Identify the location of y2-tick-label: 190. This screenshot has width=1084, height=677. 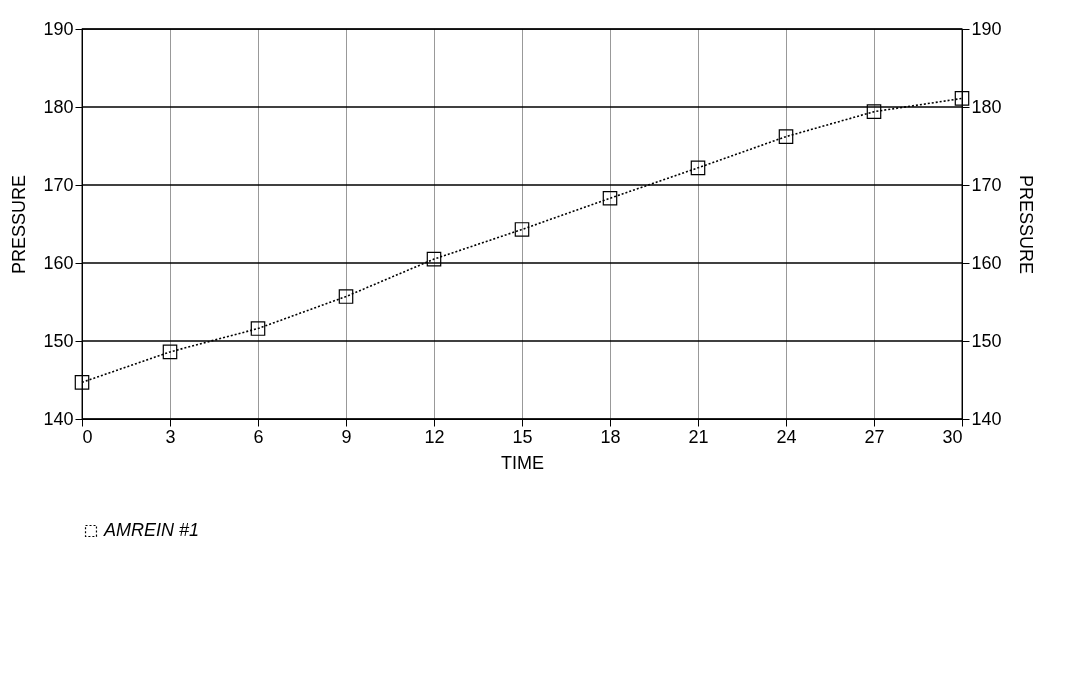
(986, 28).